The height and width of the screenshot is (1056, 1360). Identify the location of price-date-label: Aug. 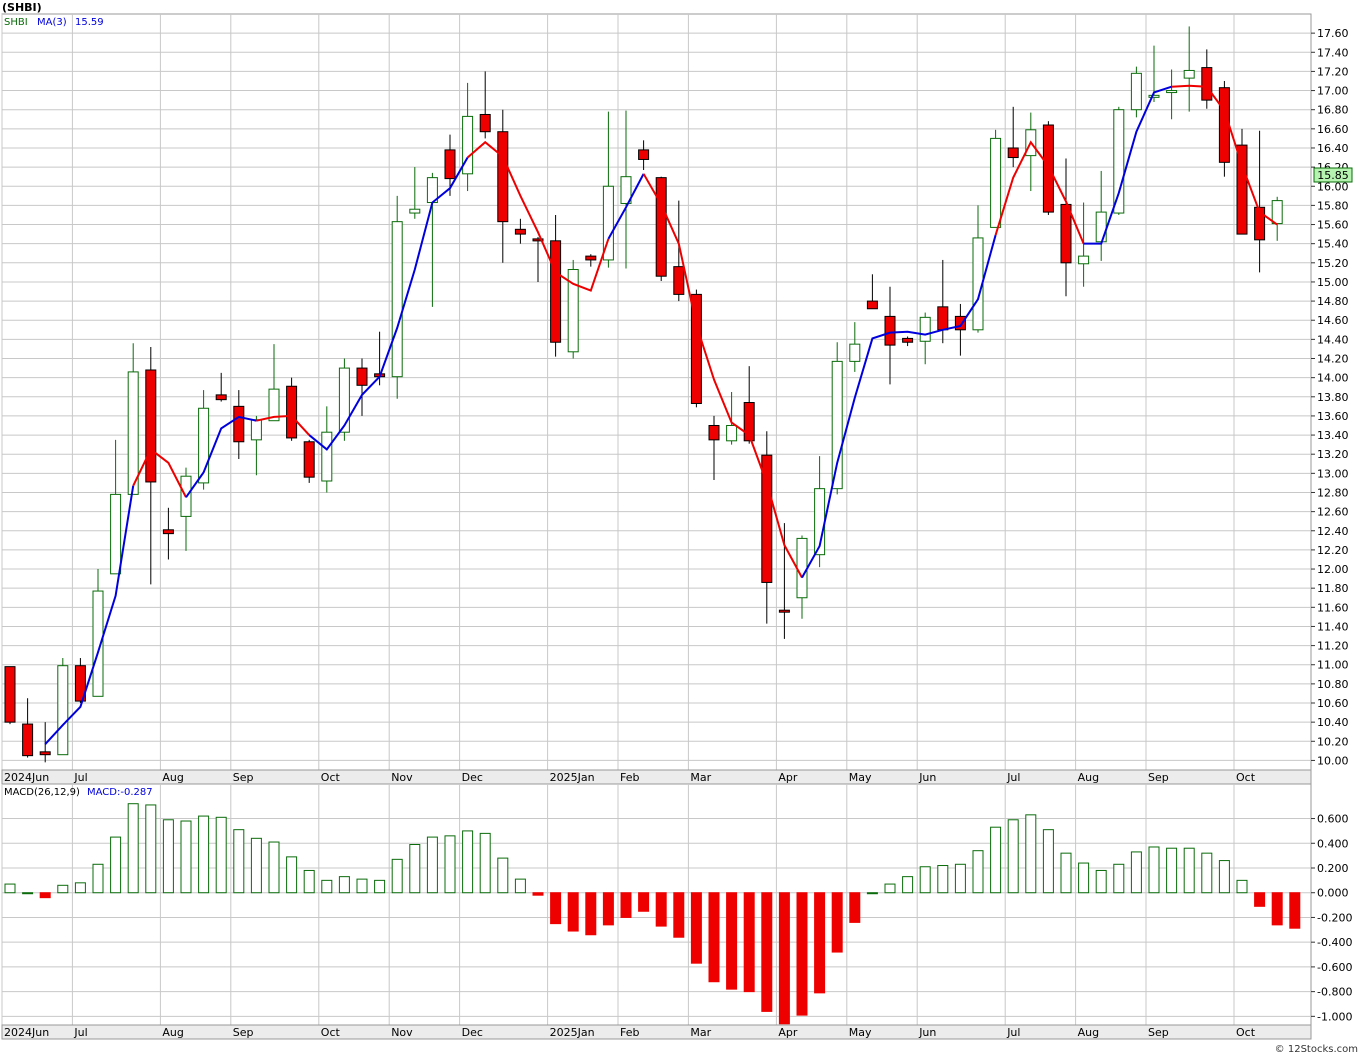
(172, 777).